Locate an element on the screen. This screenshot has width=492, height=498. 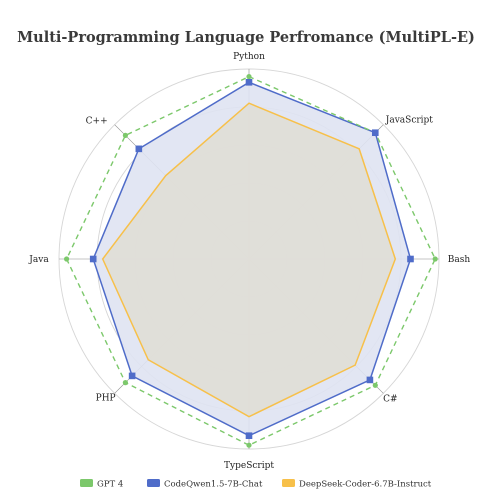
point-codeqwen1-5-7b-chat-php is located at coordinates (132, 376).